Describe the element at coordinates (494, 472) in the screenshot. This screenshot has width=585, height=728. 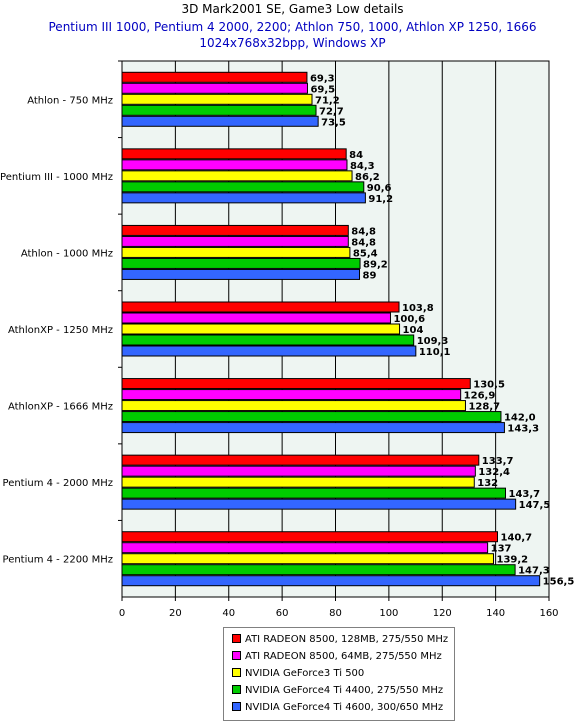
I see `bar-value-label: 132,4` at that location.